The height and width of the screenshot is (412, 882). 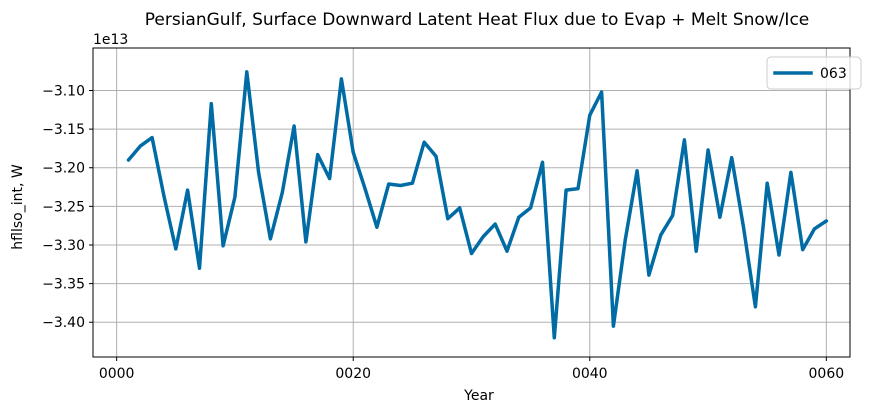 What do you see at coordinates (110, 40) in the screenshot?
I see `y-offset-label: 1e13` at bounding box center [110, 40].